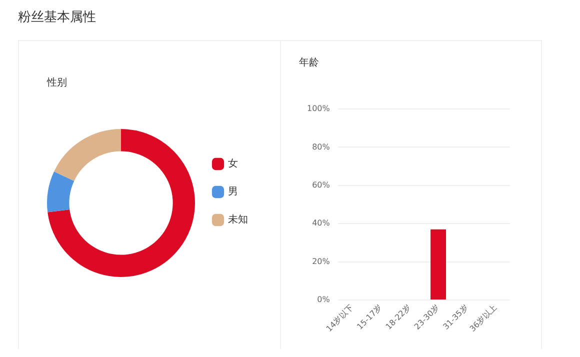 This screenshot has width=580, height=357. I want to click on y-tick-label: 60%, so click(321, 185).